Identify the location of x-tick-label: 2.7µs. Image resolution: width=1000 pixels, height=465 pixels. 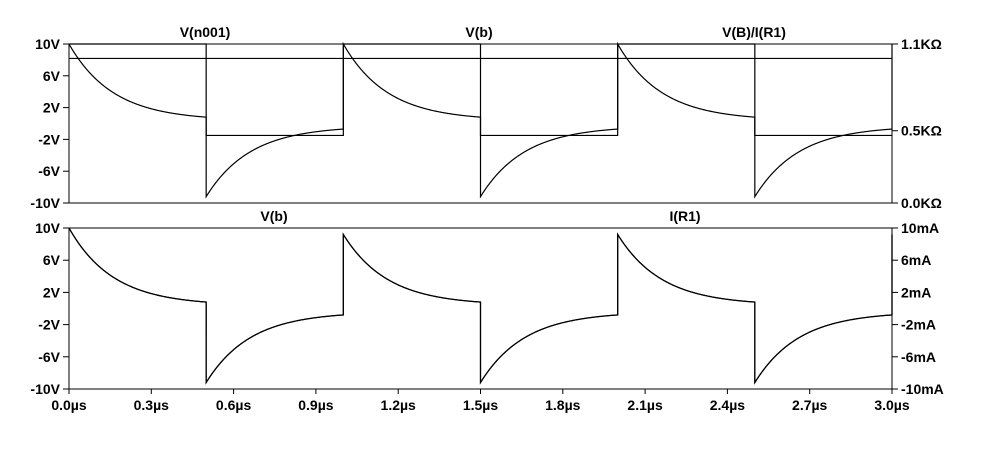
(810, 405).